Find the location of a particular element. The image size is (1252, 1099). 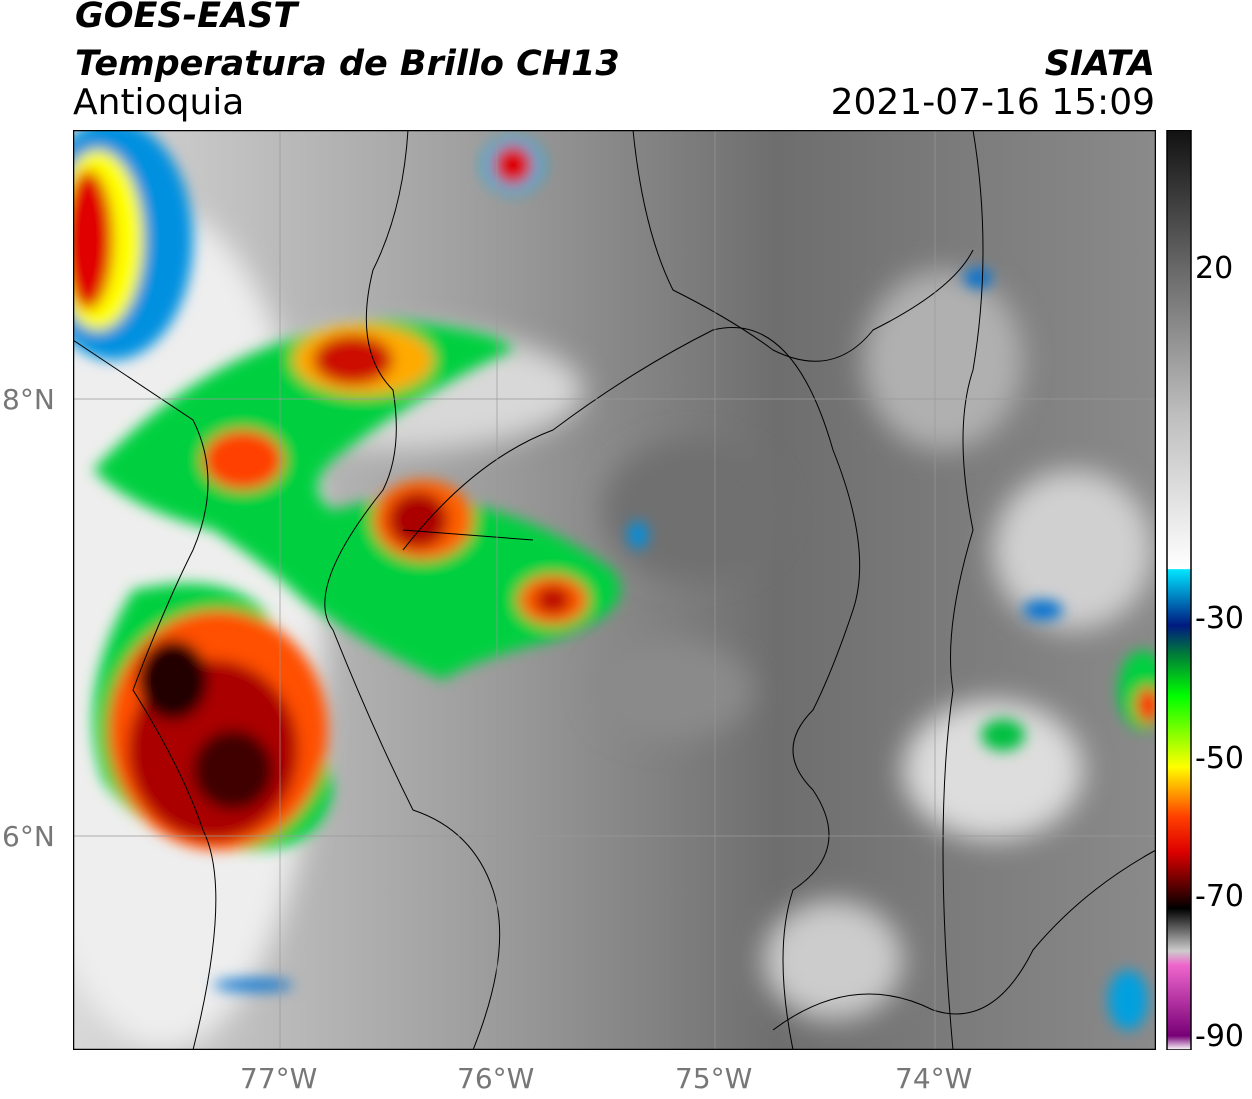

colorbar-tick: 20 is located at coordinates (1214, 268).